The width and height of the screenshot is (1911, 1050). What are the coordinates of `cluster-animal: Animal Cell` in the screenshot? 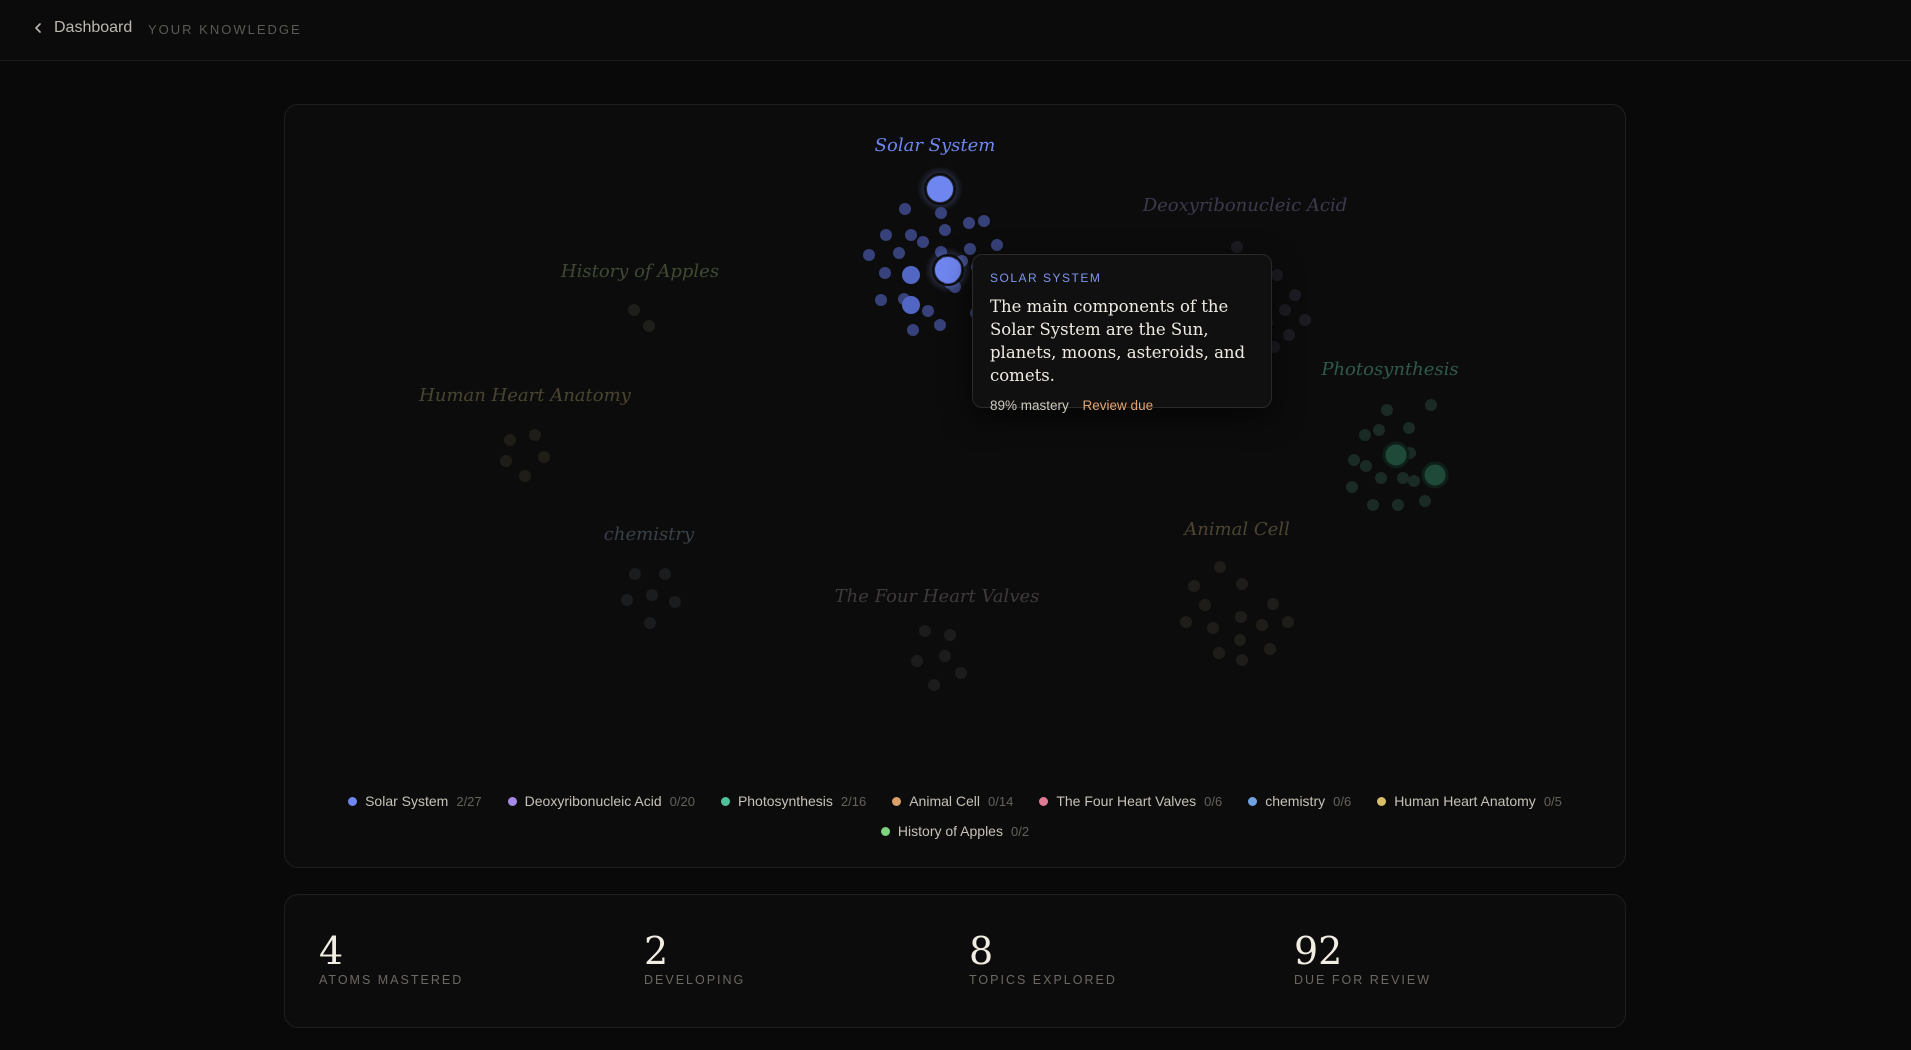 It's located at (1237, 592).